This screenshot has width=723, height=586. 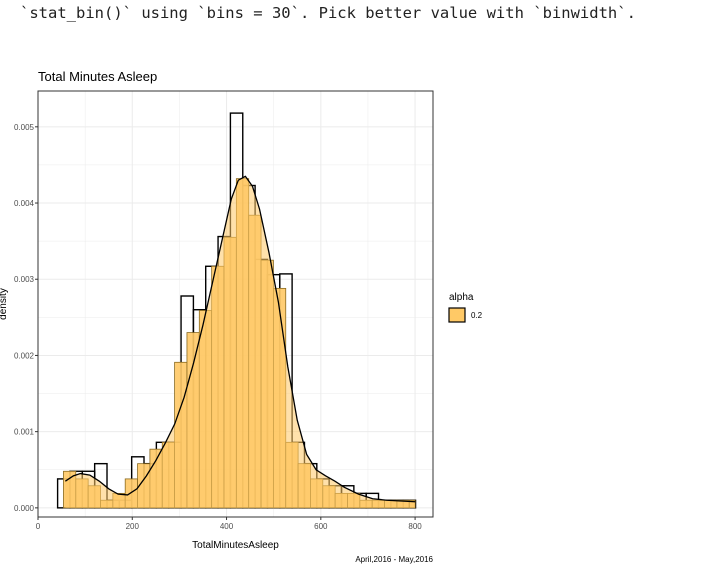 I want to click on x-axis: 0 200 400 600 800, so click(x=229, y=524).